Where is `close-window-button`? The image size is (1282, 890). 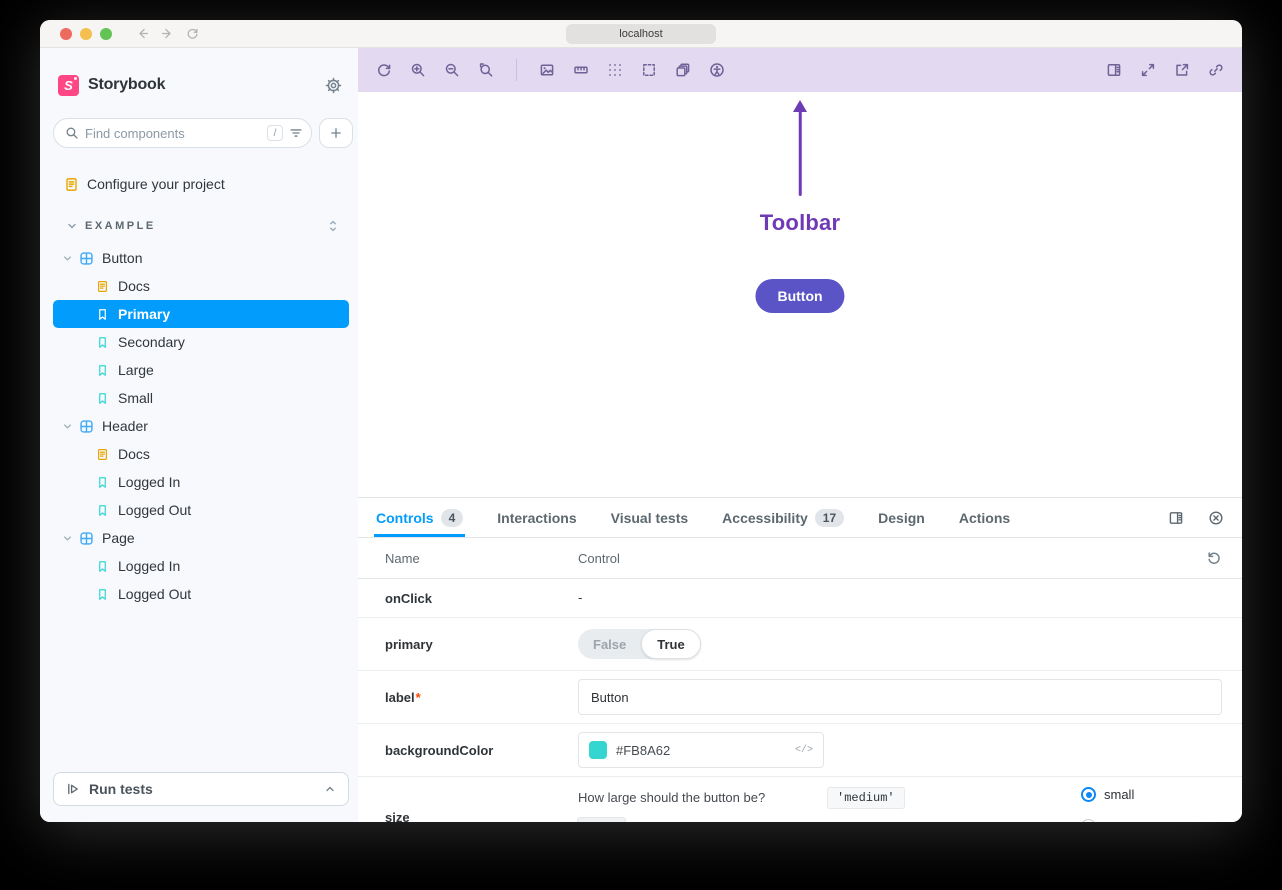
close-window-button is located at coordinates (66, 33).